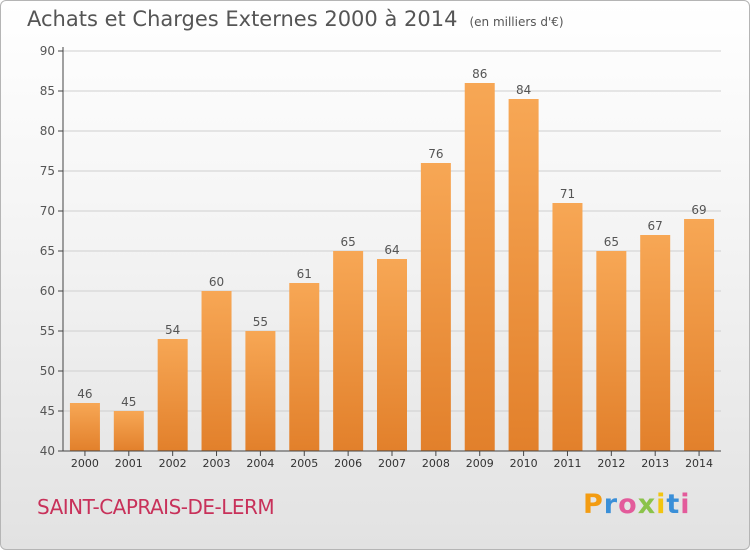 This screenshot has width=750, height=550. Describe the element at coordinates (655, 226) in the screenshot. I see `data-label: 67` at that location.